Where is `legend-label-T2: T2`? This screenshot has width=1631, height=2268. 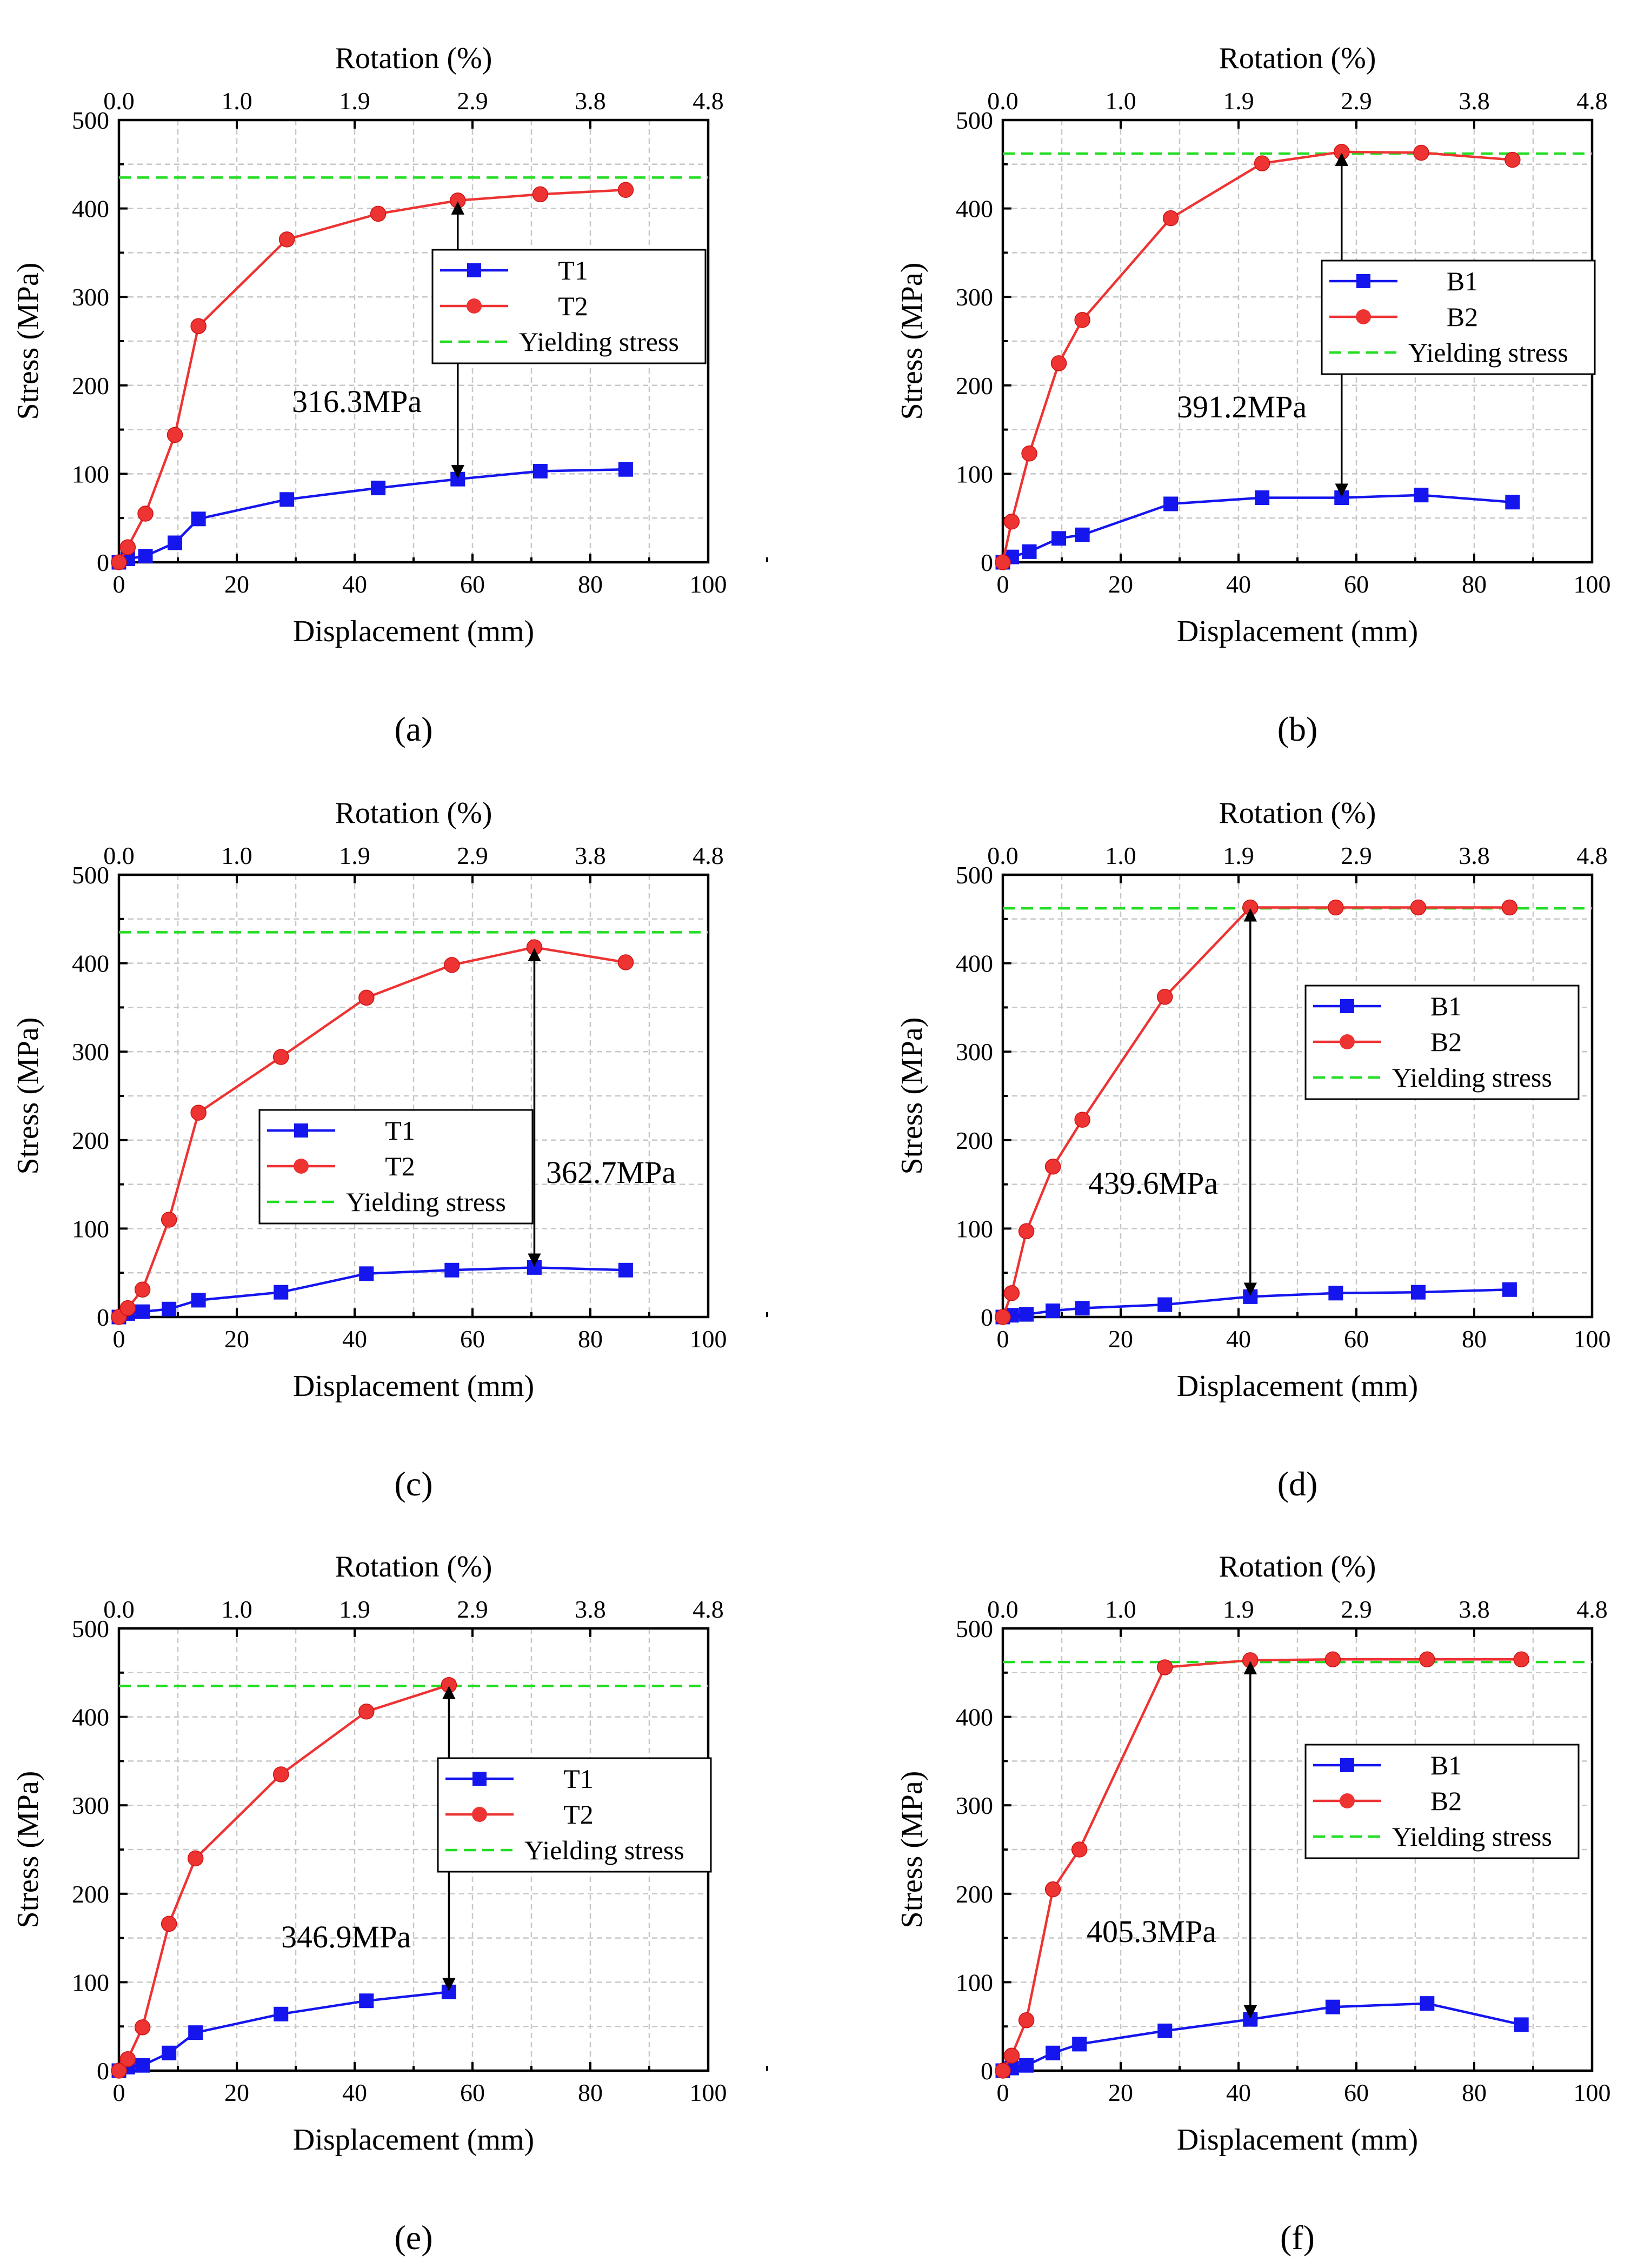 legend-label-T2: T2 is located at coordinates (573, 306).